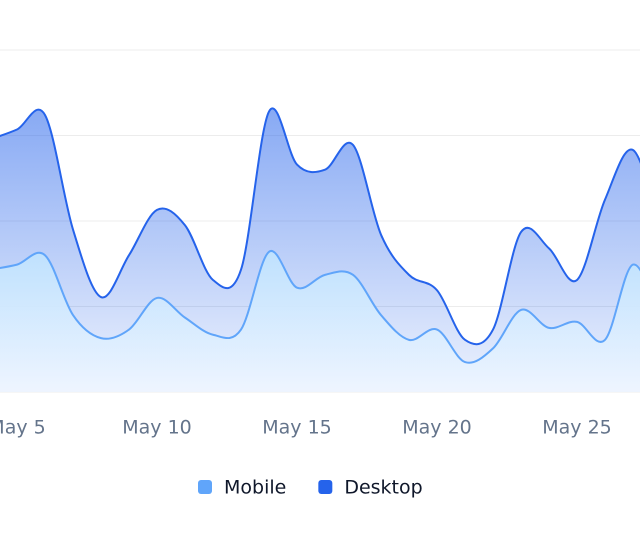  I want to click on legend-label: Mobile, so click(255, 488).